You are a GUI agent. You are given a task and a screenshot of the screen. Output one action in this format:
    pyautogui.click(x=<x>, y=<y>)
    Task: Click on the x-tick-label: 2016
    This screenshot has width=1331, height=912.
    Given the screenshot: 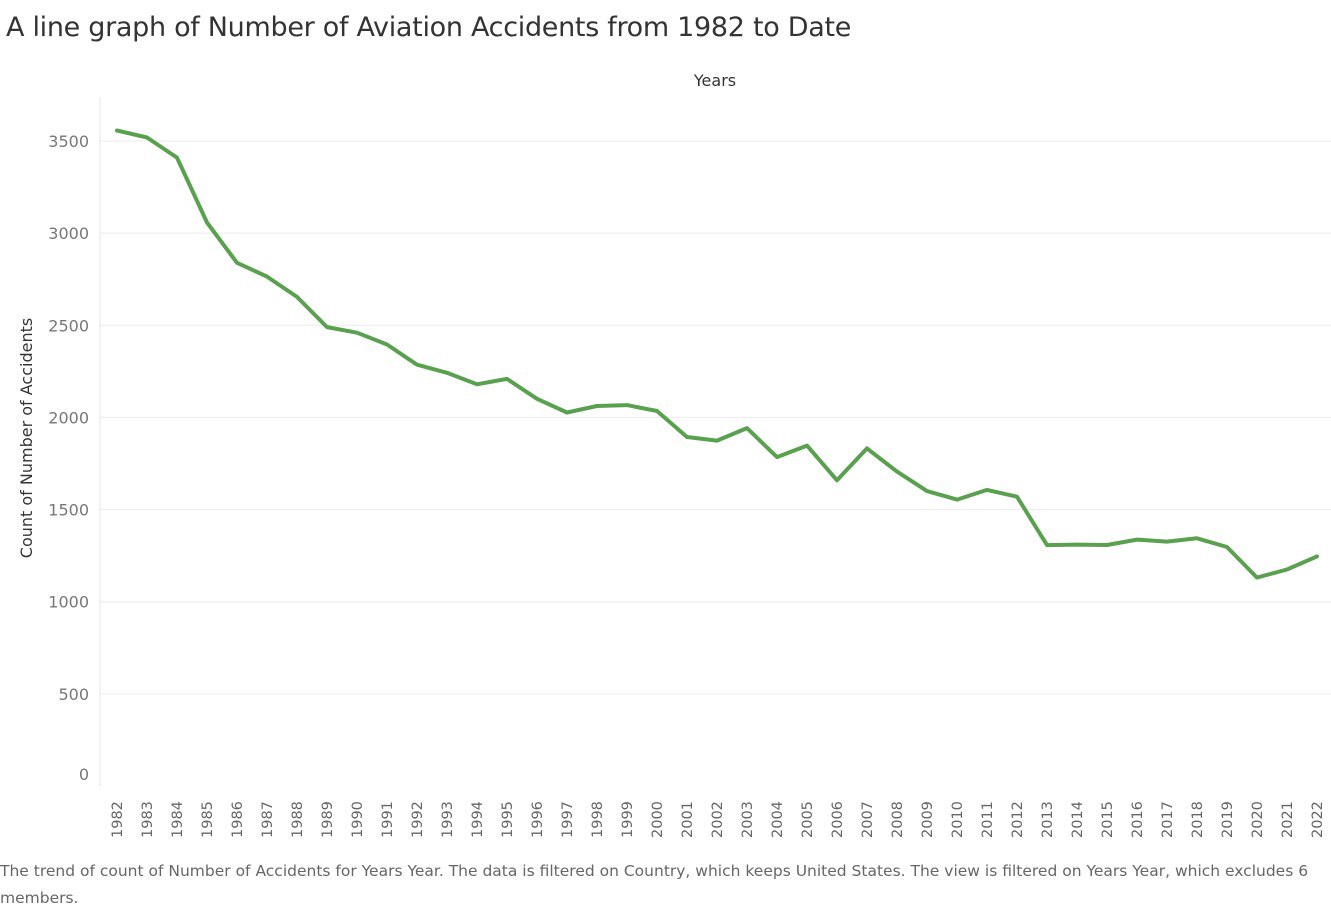 What is the action you would take?
    pyautogui.click(x=1138, y=819)
    